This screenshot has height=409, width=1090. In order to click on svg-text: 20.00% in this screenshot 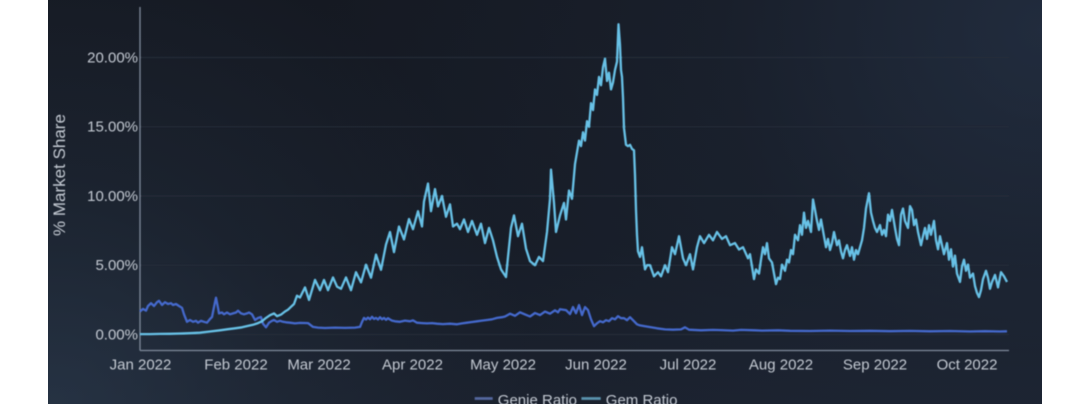, I will do `click(112, 57)`.